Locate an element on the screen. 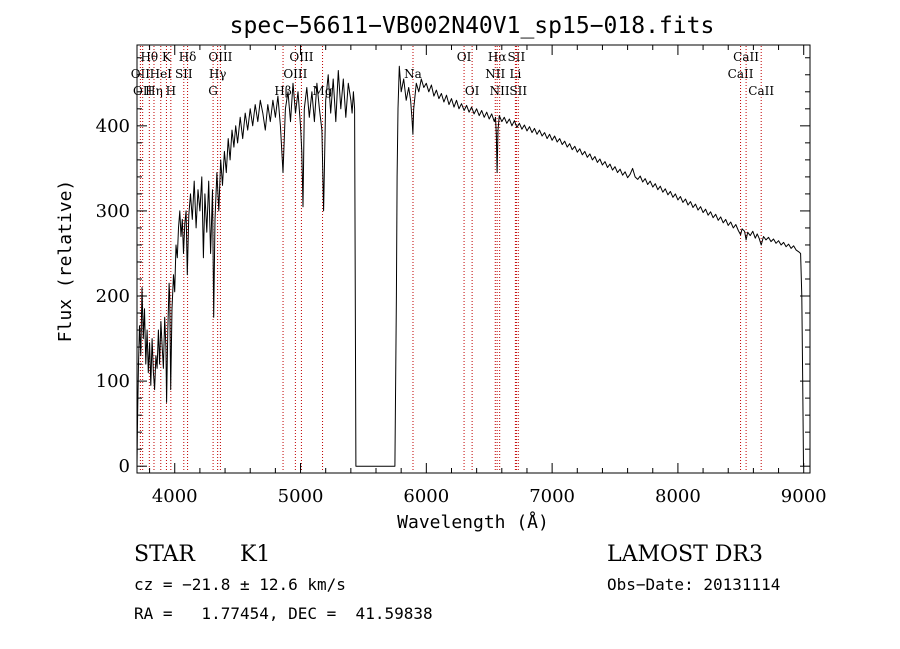  spectral-line-label: Hη is located at coordinates (154, 91).